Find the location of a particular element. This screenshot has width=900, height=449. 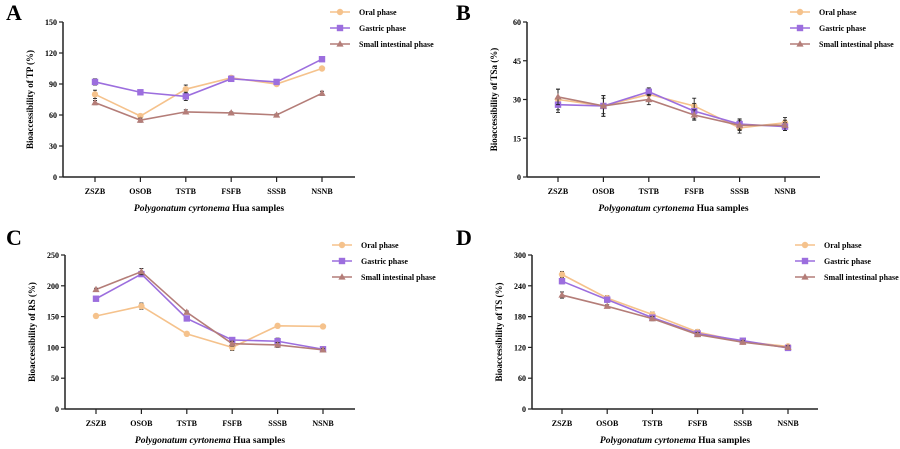

y-tick-label: 250 is located at coordinates (53, 255).